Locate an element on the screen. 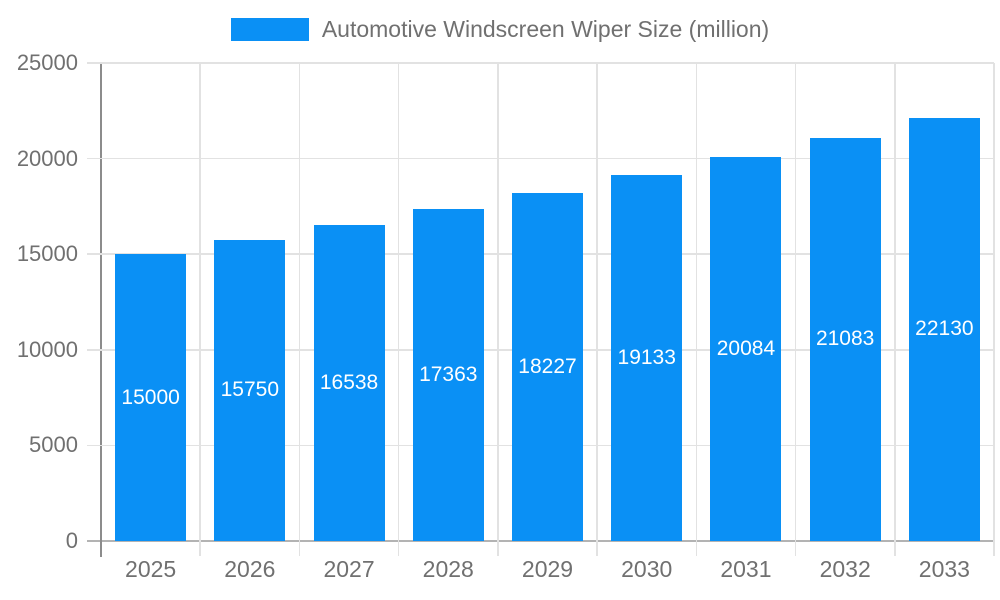 This screenshot has width=1000, height=600. x-axis-tick-label: 2027 is located at coordinates (349, 569).